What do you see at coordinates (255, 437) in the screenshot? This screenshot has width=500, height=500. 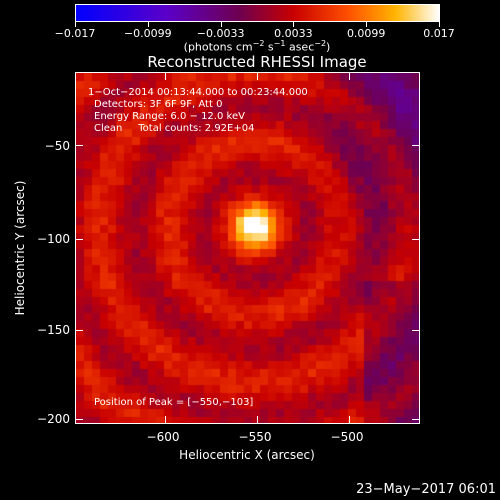 I see `x-tick-label: −550` at bounding box center [255, 437].